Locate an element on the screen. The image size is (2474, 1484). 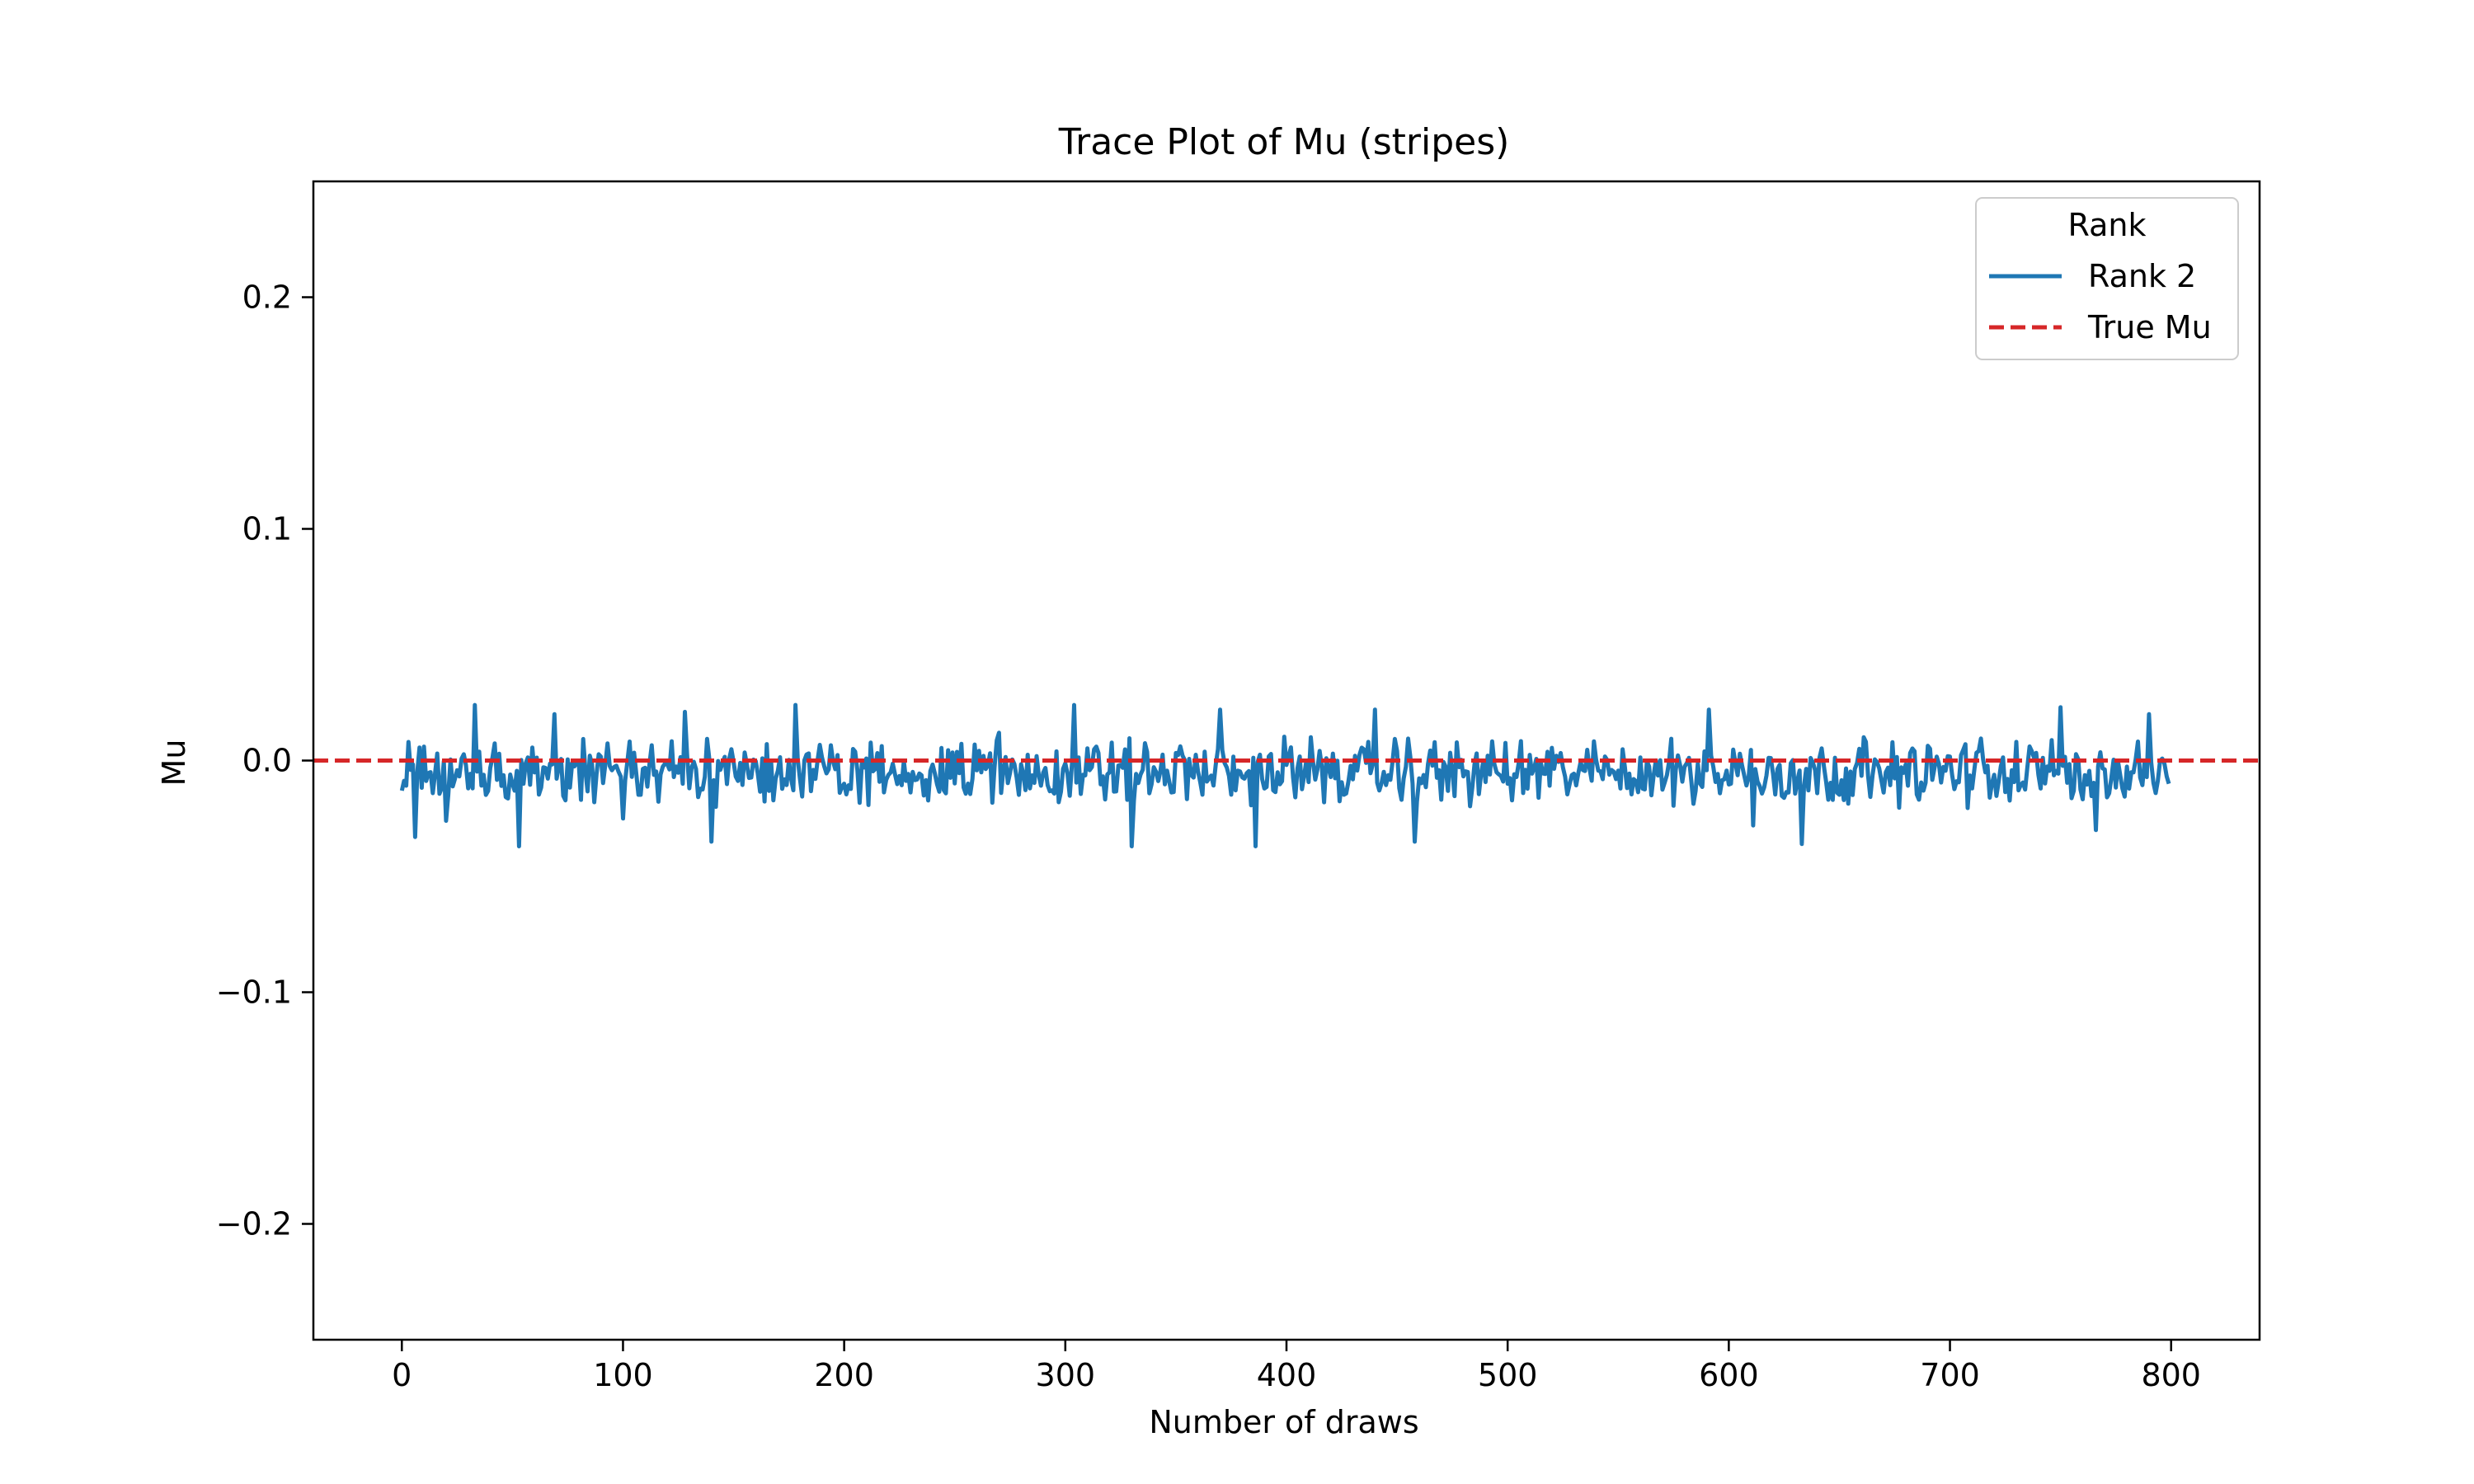
legend: Rank Rank 2 True Mu is located at coordinates (2107, 278).